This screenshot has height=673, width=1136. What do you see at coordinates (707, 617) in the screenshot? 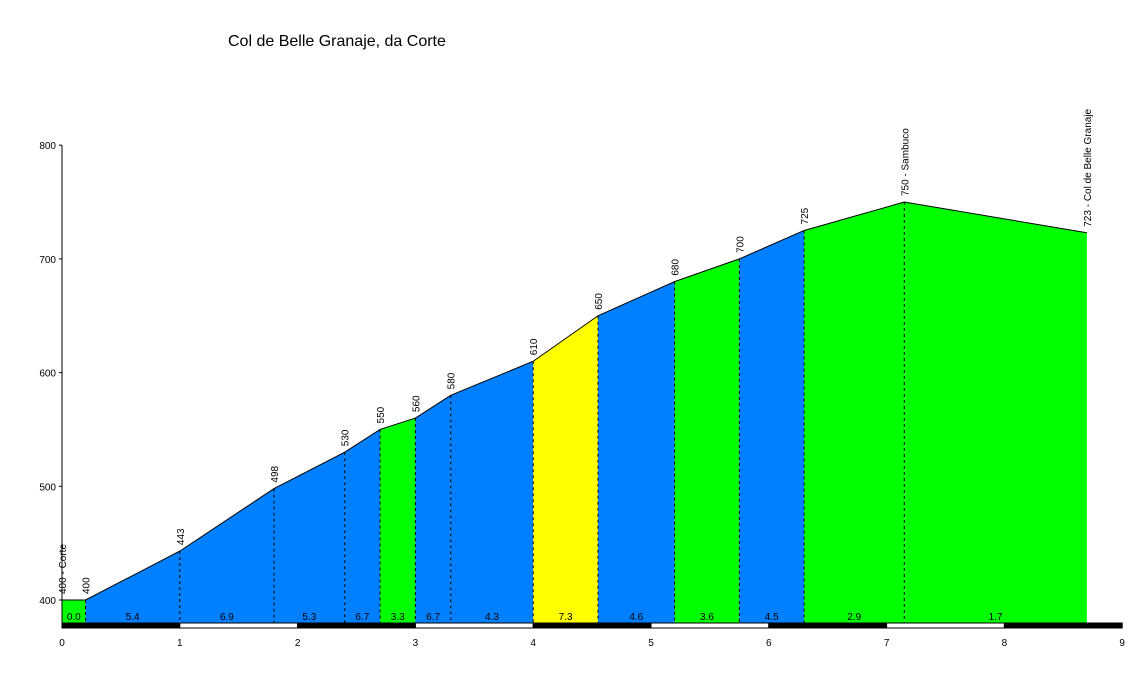
I see `gradient-label: 3.6` at bounding box center [707, 617].